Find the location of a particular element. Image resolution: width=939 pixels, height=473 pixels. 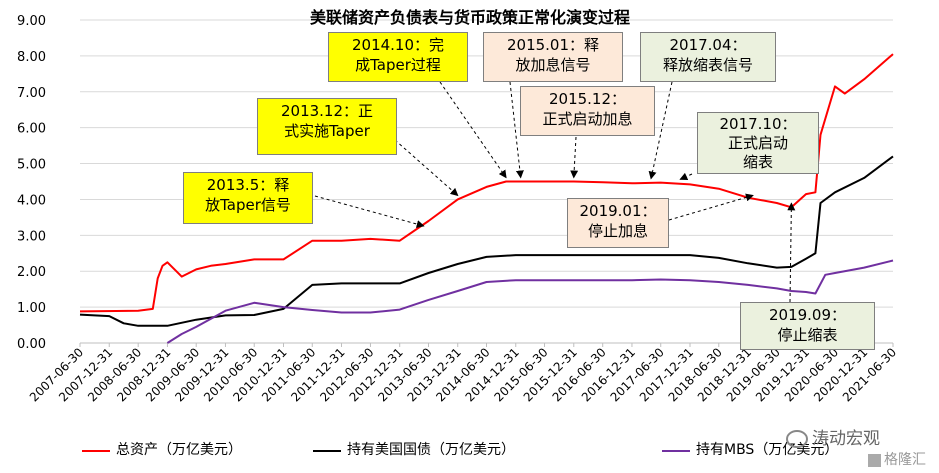

watermark-brand-text: 涛动宏观 is located at coordinates (846, 439).